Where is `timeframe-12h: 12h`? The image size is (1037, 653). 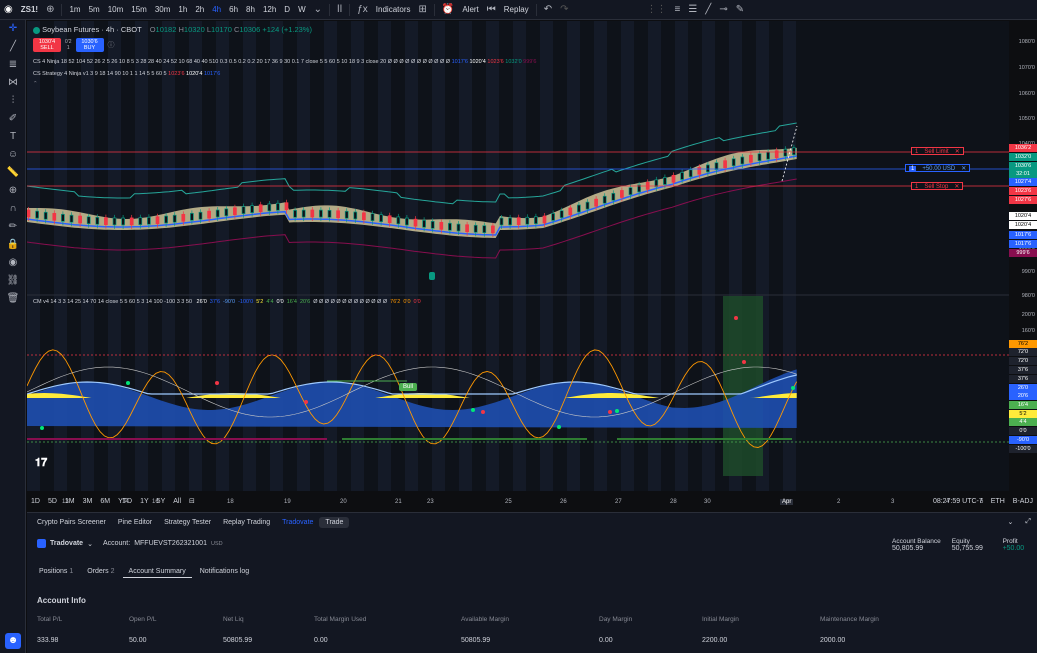
timeframe-12h: 12h is located at coordinates (269, 9).